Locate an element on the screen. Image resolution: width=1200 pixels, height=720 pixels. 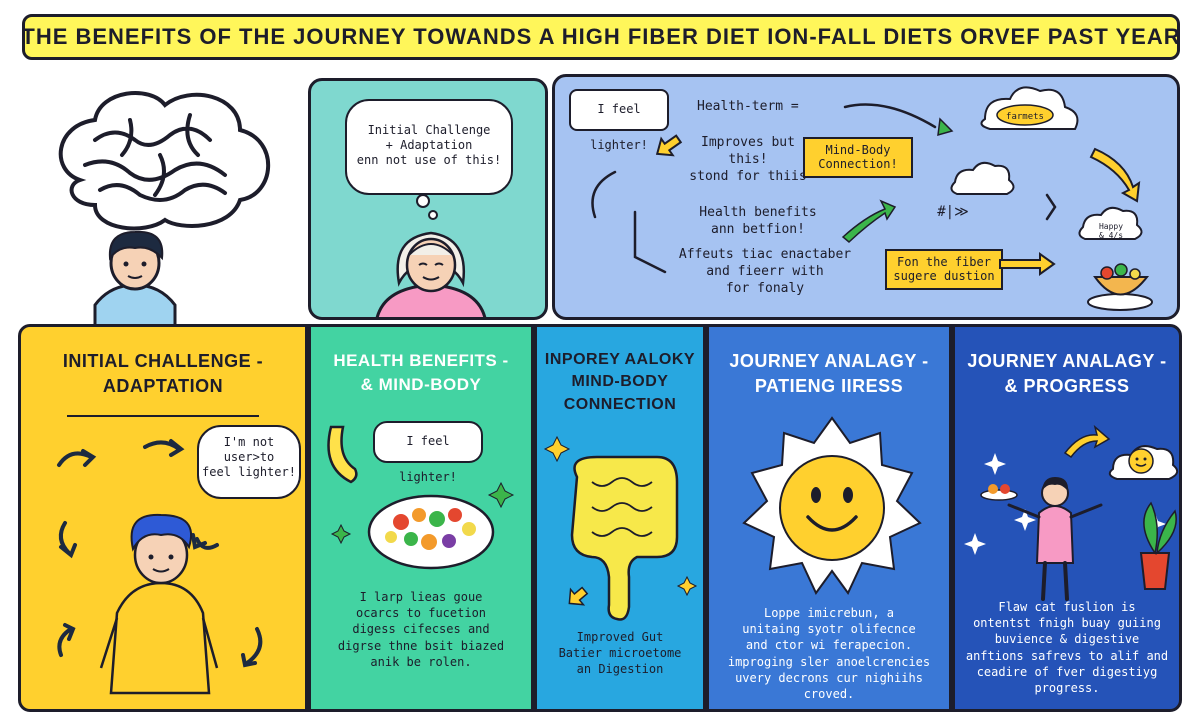
bubble-line: I'm not is located at coordinates (249, 442).